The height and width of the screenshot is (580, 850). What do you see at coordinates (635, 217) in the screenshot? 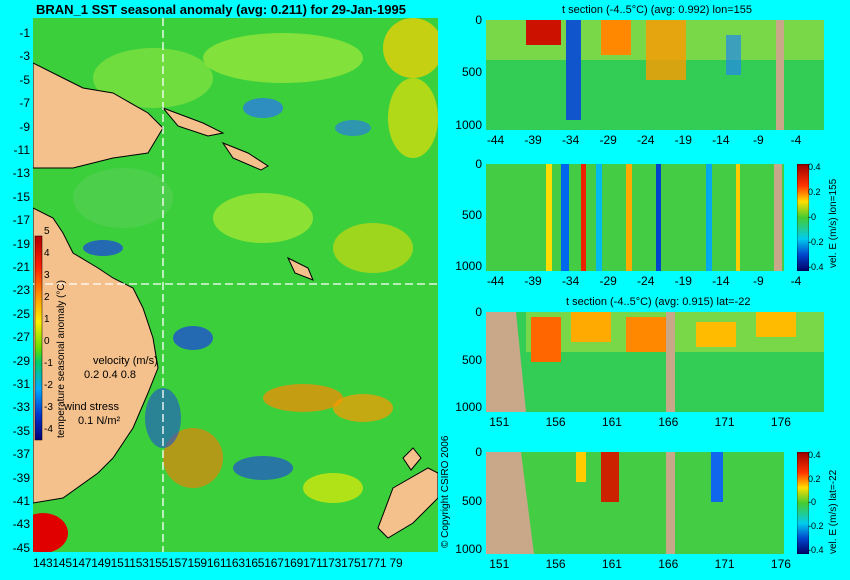
I see `section2-plot` at bounding box center [635, 217].